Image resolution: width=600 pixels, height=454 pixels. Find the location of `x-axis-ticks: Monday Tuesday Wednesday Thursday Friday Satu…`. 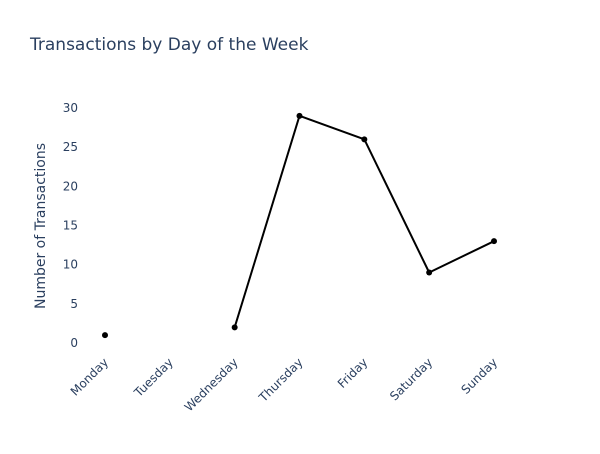

x-axis-ticks: Monday Tuesday Wednesday Thursday Friday Satu… is located at coordinates (284, 384).